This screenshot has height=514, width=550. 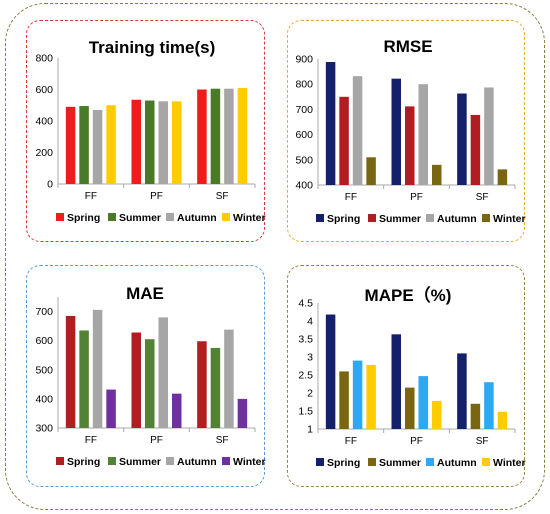 What do you see at coordinates (304, 186) in the screenshot?
I see `rmse-y-tick-label: 400` at bounding box center [304, 186].